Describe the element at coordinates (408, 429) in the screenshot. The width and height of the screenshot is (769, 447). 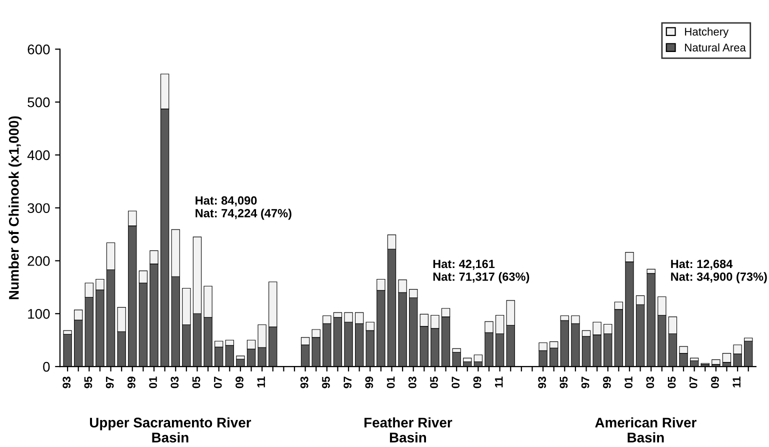
I see `text: Feather River Basin` at that location.